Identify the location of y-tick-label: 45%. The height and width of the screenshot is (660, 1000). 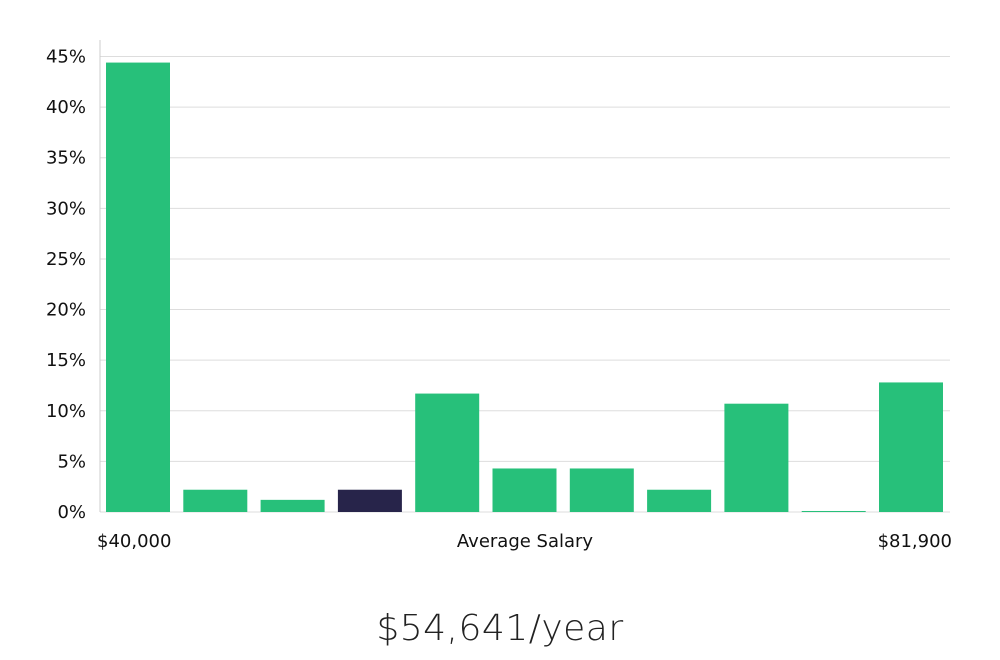
(66, 57).